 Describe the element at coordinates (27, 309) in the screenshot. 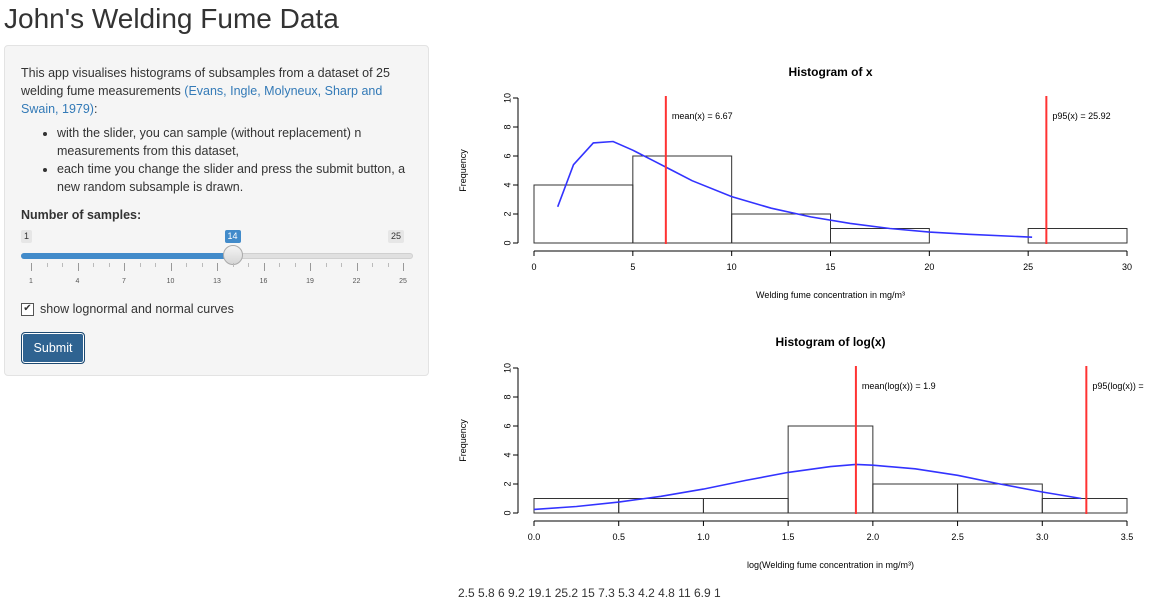

I see `curves-checkbox: ✔` at that location.